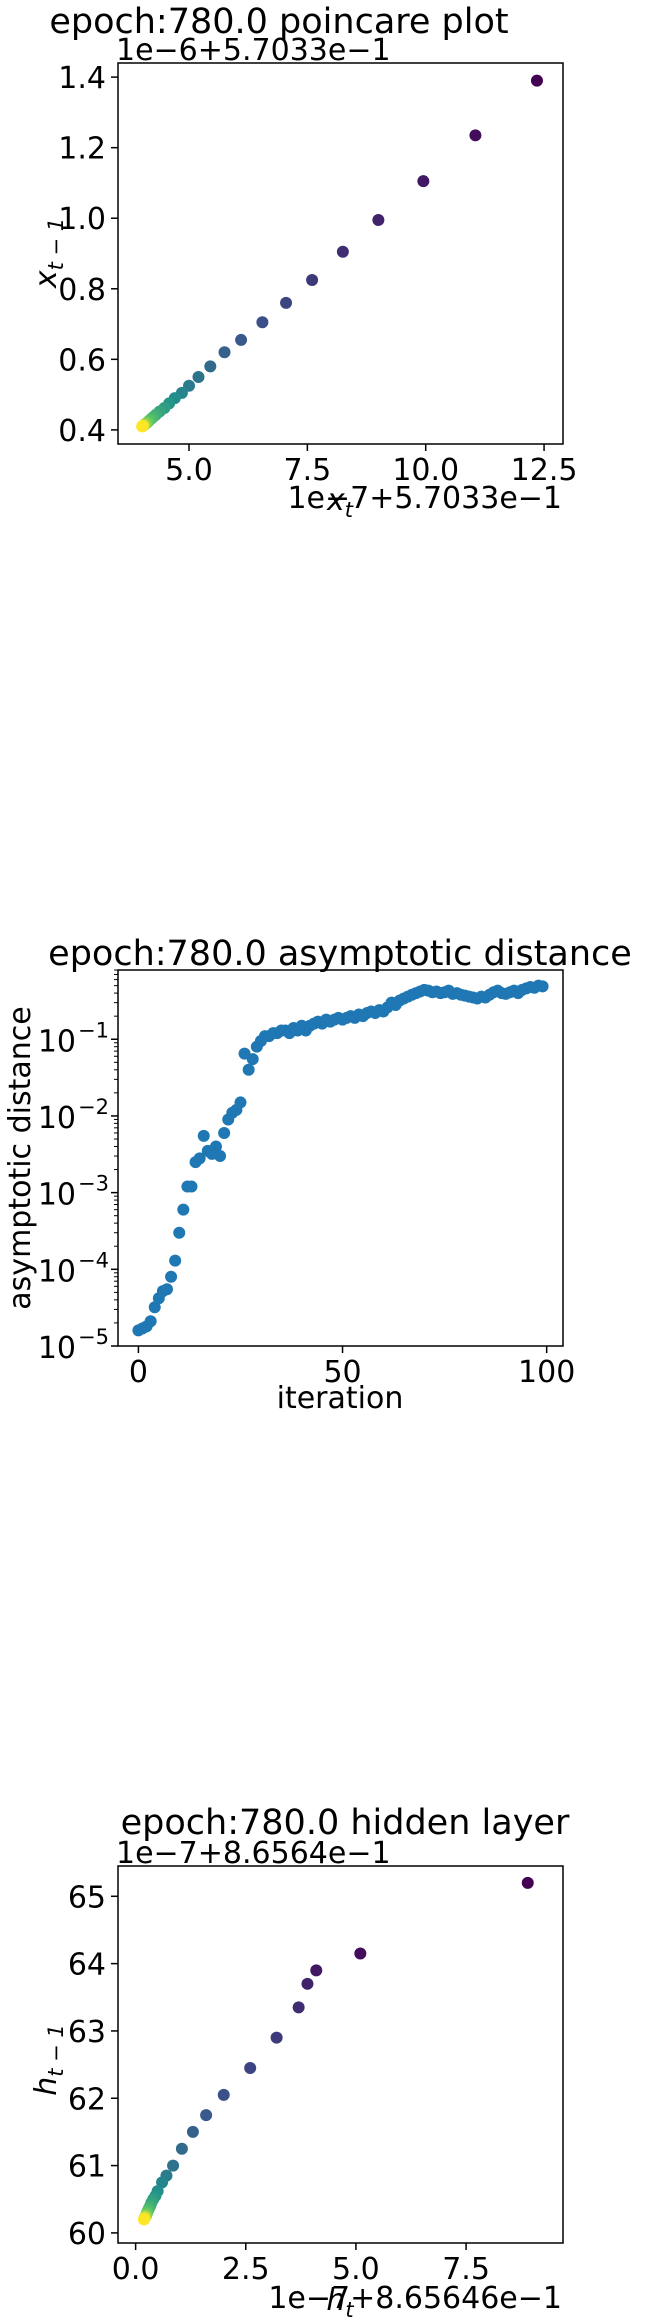 Image resolution: width=648 pixels, height=2323 pixels. Describe the element at coordinates (342, 1372) in the screenshot. I see `chart2-x-tick-label: 50` at that location.